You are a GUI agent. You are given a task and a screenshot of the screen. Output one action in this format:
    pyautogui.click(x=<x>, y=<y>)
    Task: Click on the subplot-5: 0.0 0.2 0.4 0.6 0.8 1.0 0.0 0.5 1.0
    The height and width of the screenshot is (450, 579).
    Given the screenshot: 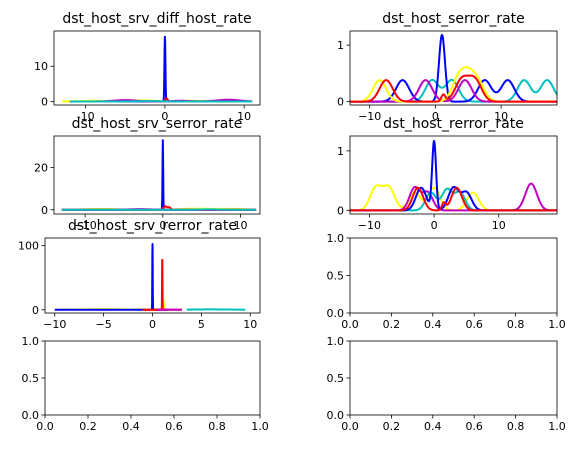 What is the action you would take?
    pyautogui.click(x=446, y=281)
    